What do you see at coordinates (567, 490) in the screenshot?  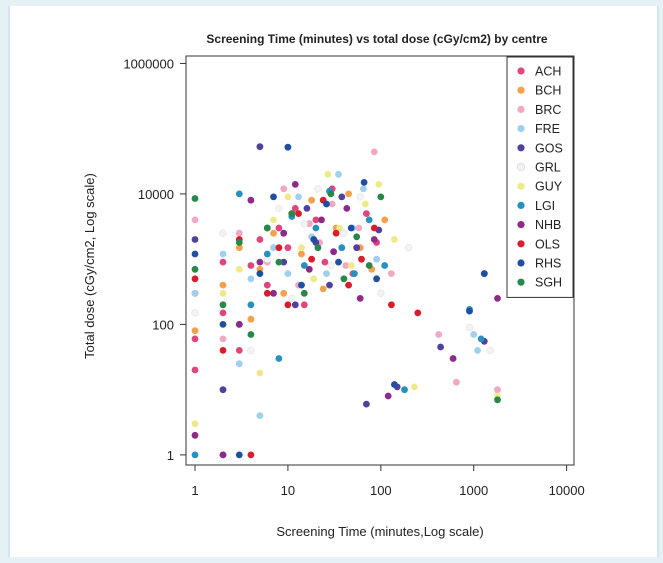 I see `x-tick-label: 10000` at bounding box center [567, 490].